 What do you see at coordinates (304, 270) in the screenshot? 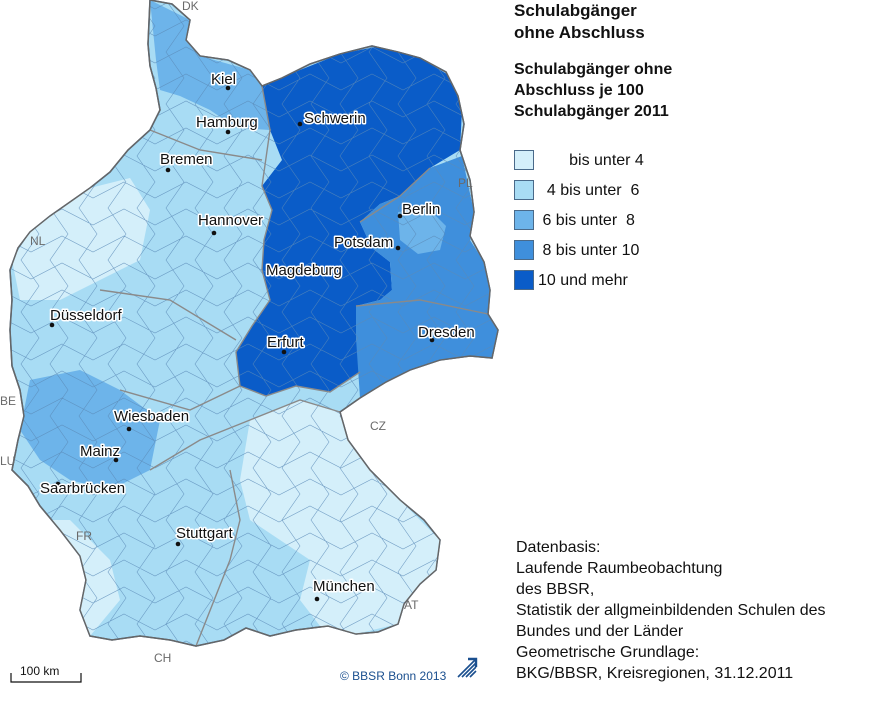
I see `city-label: Magdeburg` at bounding box center [304, 270].